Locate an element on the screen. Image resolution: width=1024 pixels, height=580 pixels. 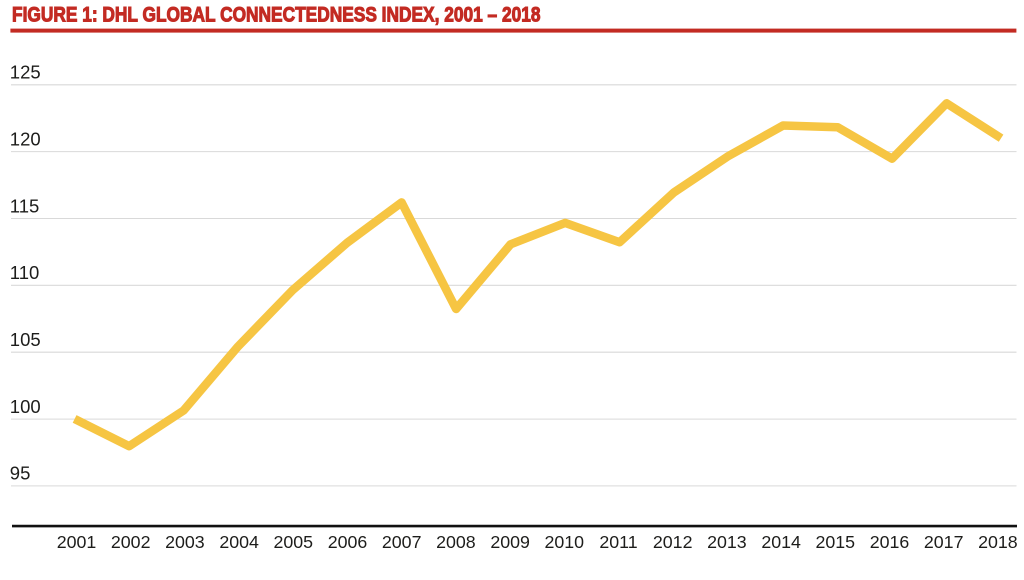
svg-text: 105 is located at coordinates (25, 339).